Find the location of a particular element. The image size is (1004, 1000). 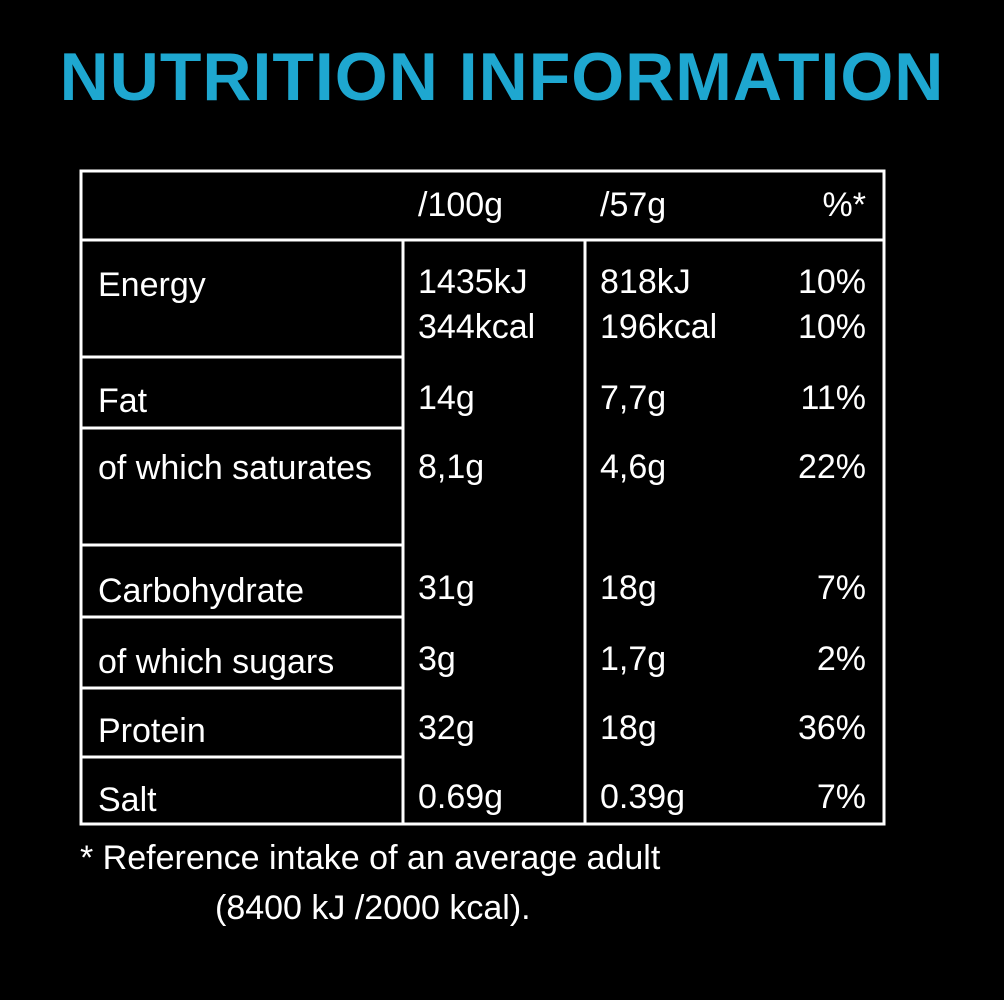

value-per-100g: 0.69g is located at coordinates (461, 797).